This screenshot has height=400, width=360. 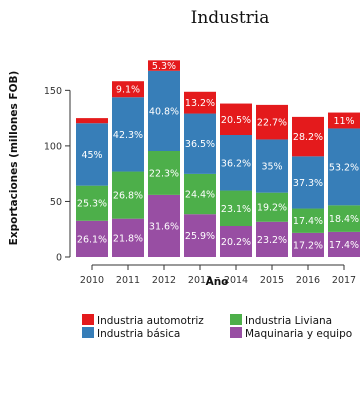 I want to click on segment-label: 23.2%, so click(x=272, y=240).